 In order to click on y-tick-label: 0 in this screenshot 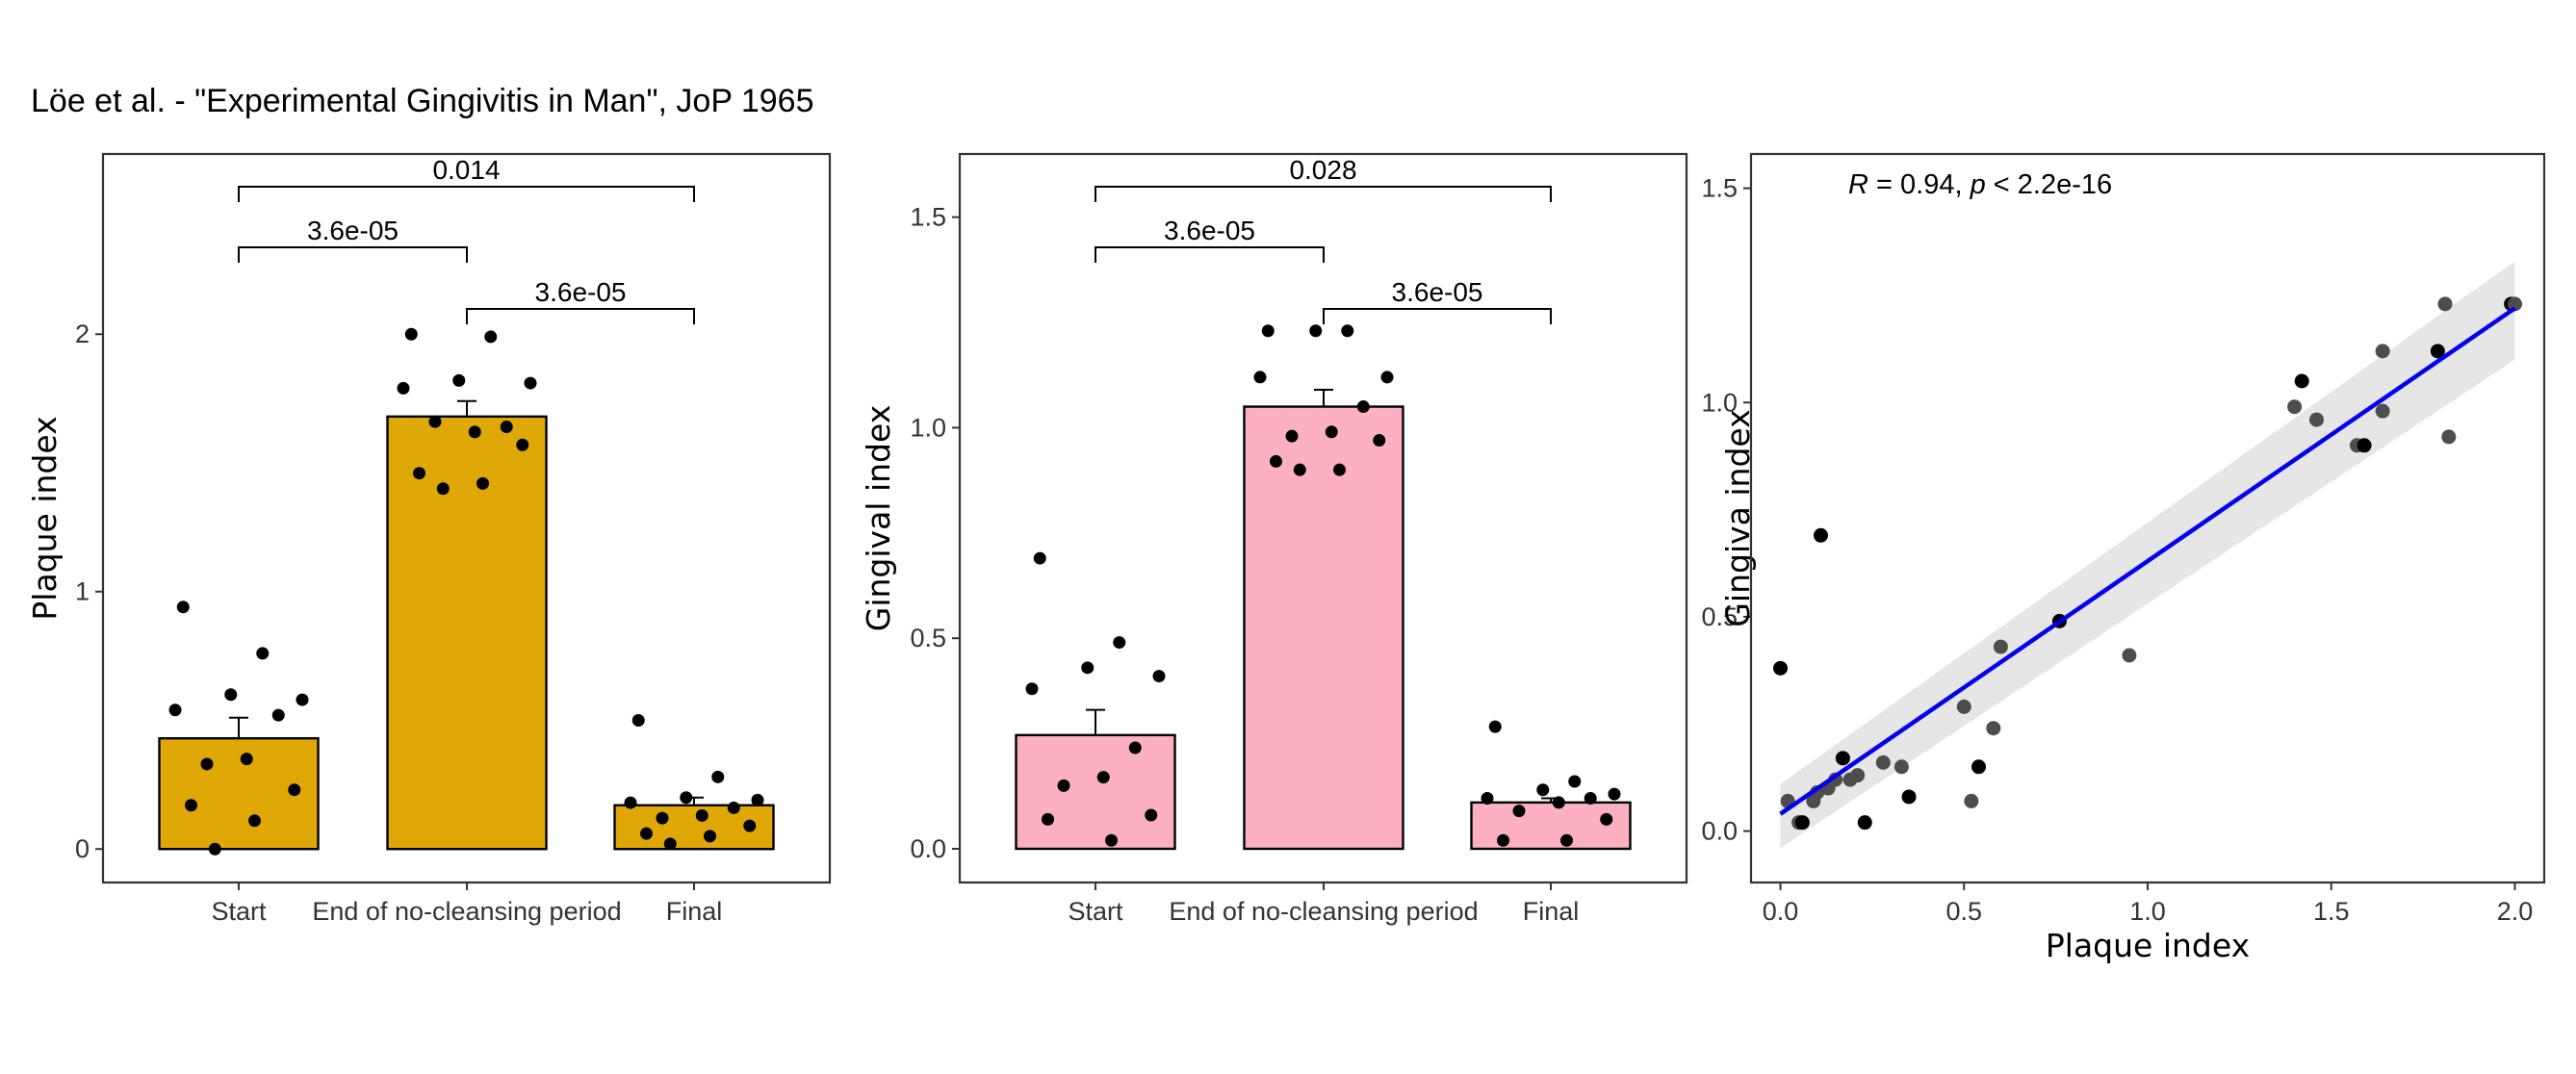, I will do `click(82, 848)`.